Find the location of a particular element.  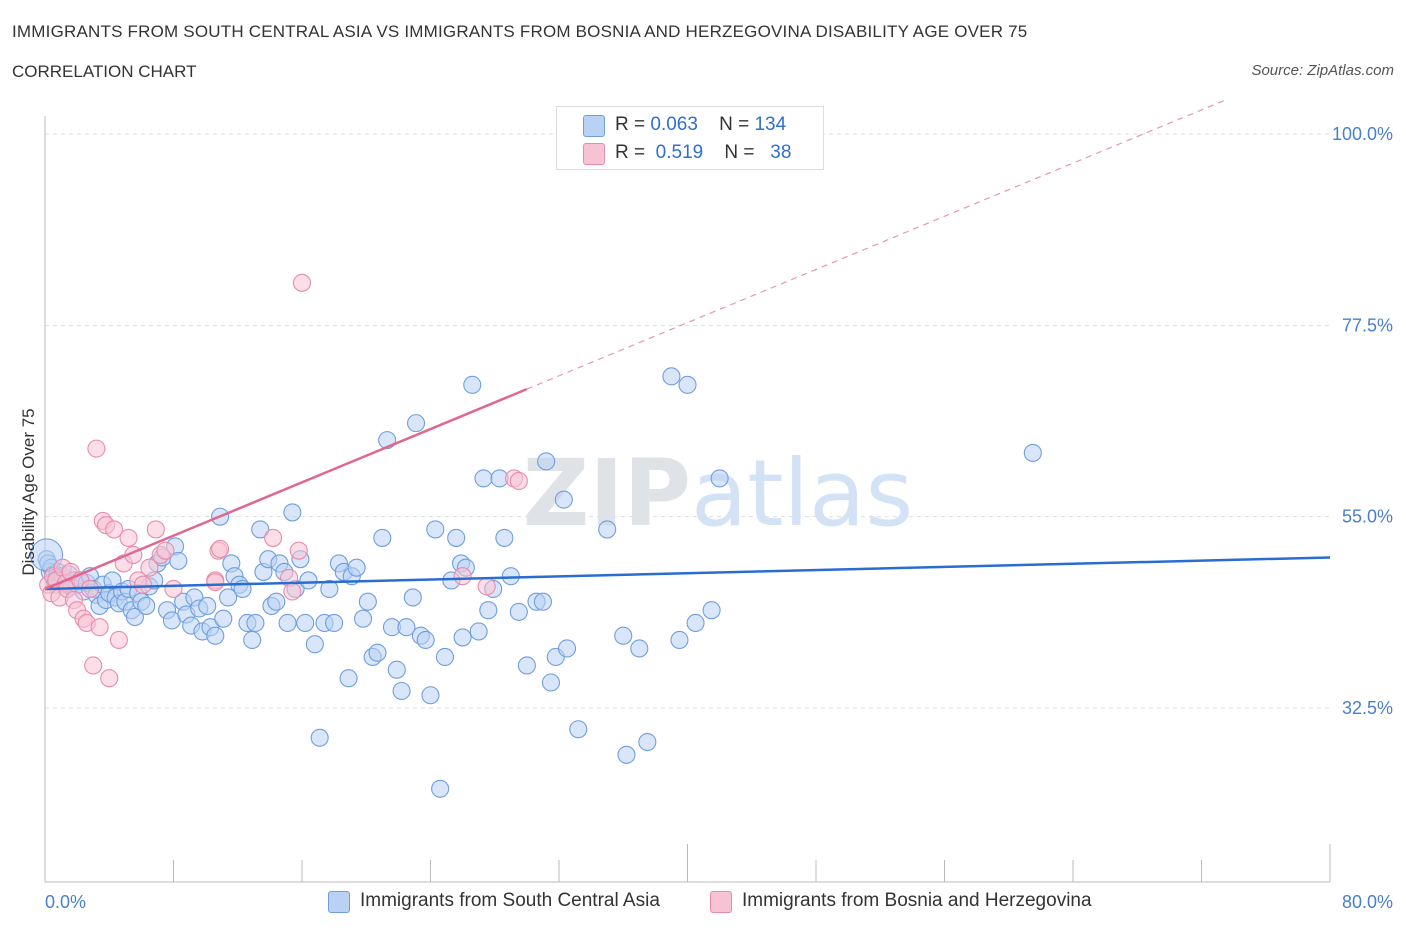

y-tick-label-0: 32.5% is located at coordinates (1367, 708).